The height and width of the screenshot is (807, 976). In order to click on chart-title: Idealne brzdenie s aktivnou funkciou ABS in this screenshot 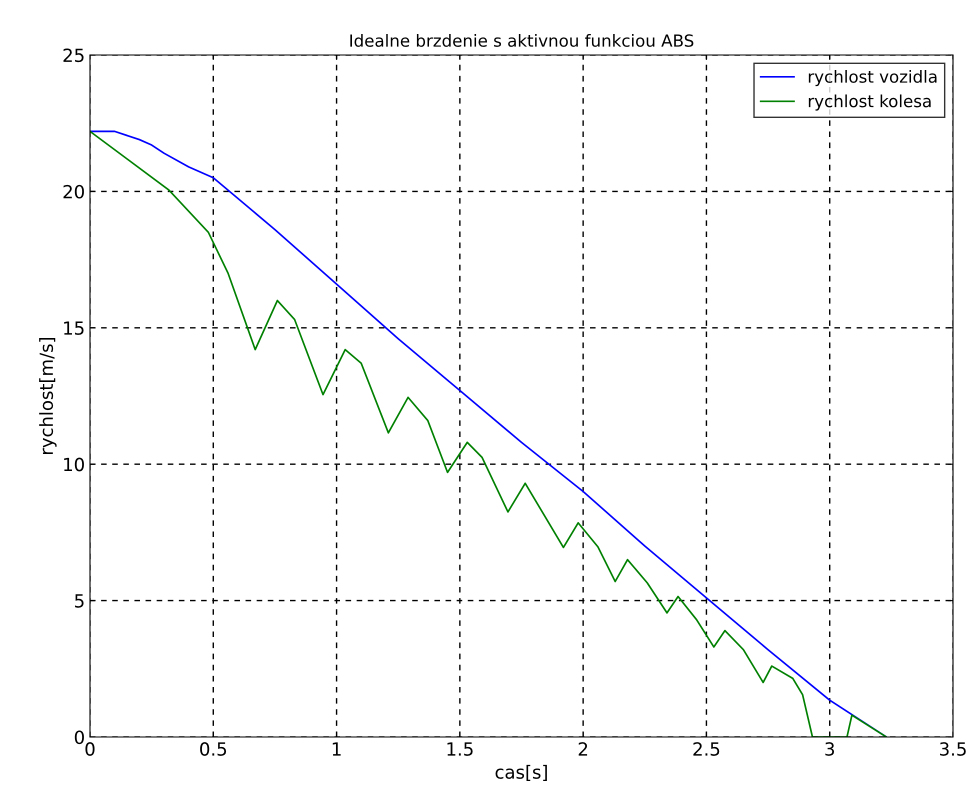, I will do `click(522, 40)`.